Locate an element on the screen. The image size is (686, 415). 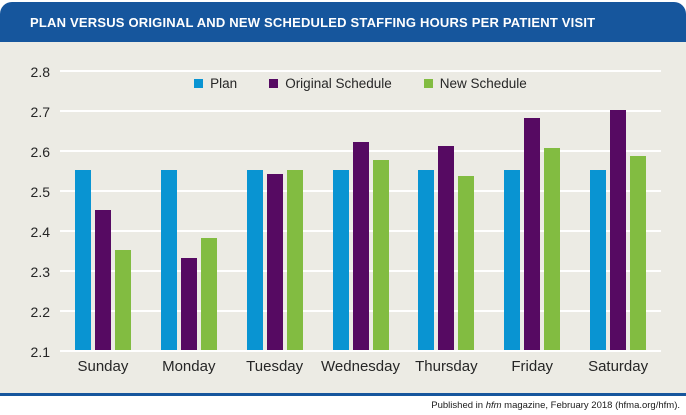
bar-sunday-original-schedule is located at coordinates (102, 280).